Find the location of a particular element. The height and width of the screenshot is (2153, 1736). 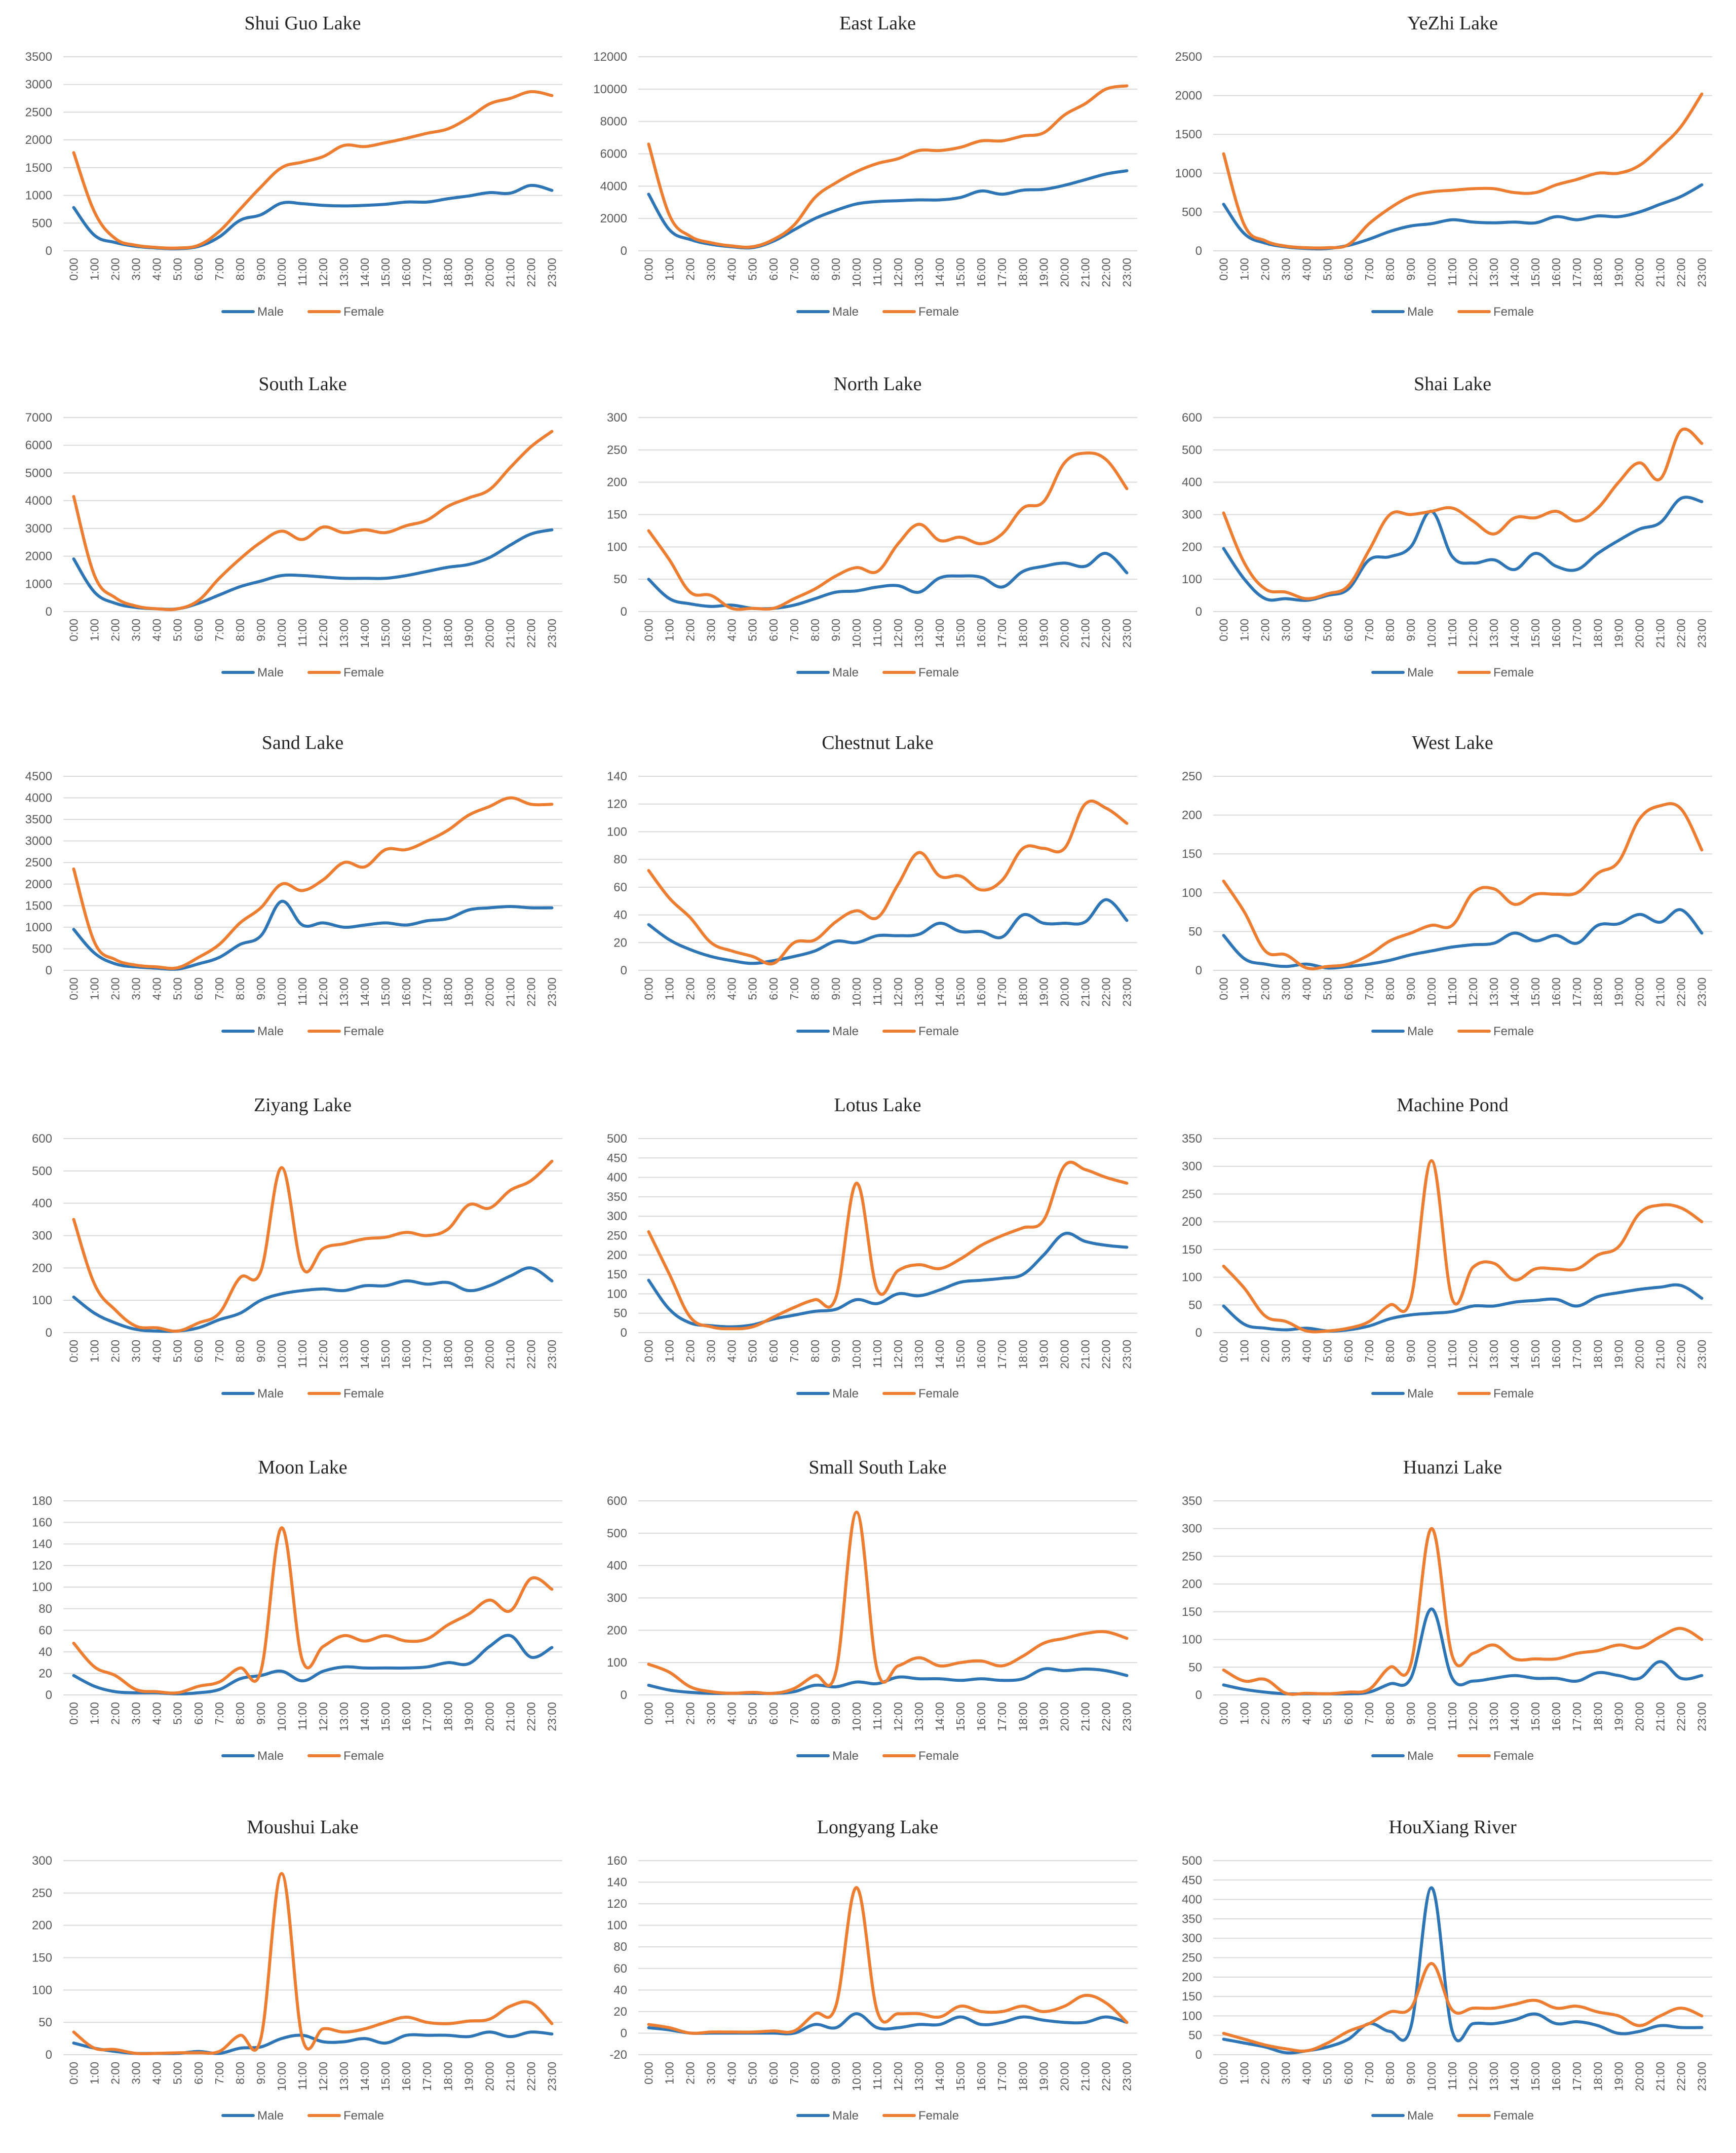

y-tick-label: 2000 is located at coordinates (38, 884).